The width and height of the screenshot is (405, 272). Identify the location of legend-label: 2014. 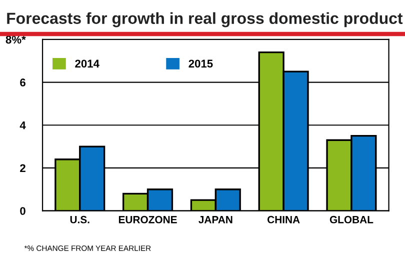
(87, 64).